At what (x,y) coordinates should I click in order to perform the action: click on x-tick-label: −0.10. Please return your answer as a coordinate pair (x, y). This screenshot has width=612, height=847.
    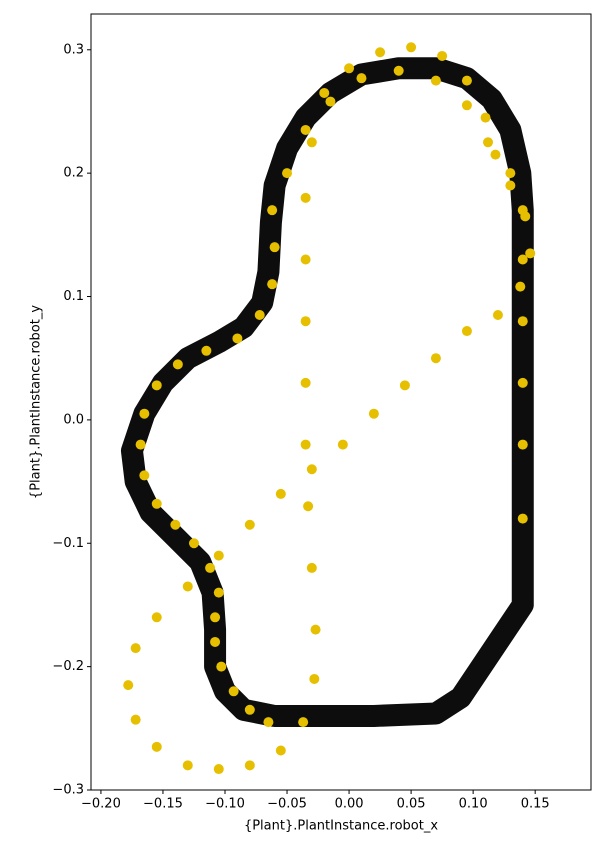
    Looking at the image, I should click on (225, 804).